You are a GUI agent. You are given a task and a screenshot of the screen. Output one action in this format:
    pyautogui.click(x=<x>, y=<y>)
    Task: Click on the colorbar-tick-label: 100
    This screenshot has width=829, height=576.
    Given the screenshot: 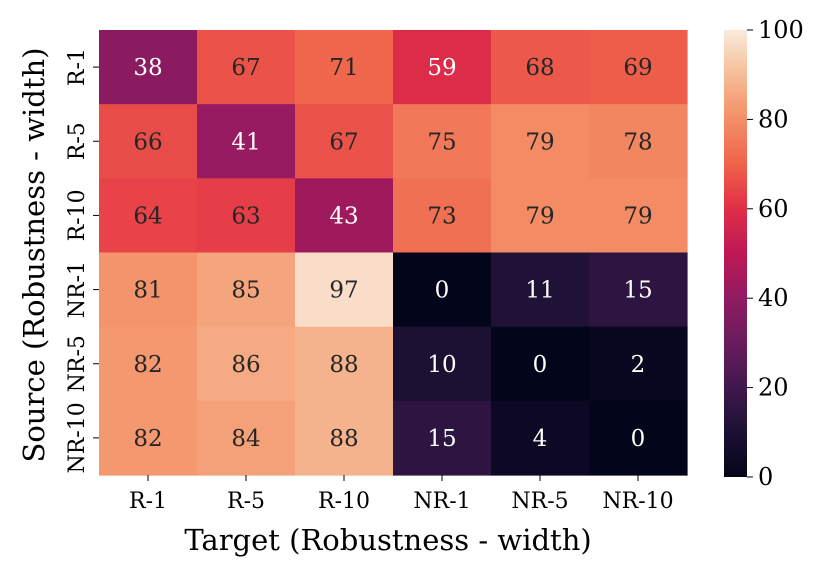 What is the action you would take?
    pyautogui.click(x=781, y=30)
    